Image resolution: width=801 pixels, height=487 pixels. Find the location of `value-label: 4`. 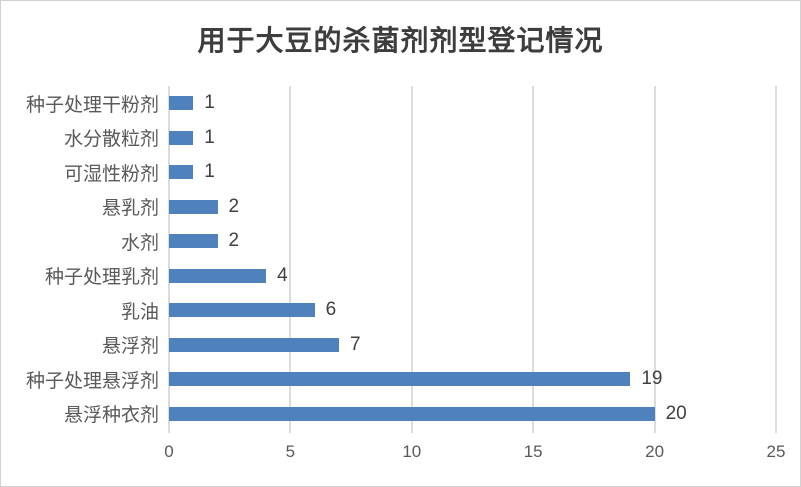

value-label: 4 is located at coordinates (282, 275).